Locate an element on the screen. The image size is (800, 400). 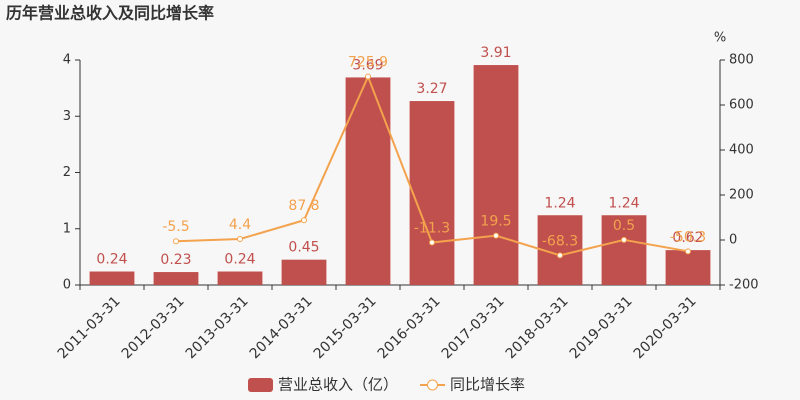
line-value-label: 725.9 is located at coordinates (368, 63).